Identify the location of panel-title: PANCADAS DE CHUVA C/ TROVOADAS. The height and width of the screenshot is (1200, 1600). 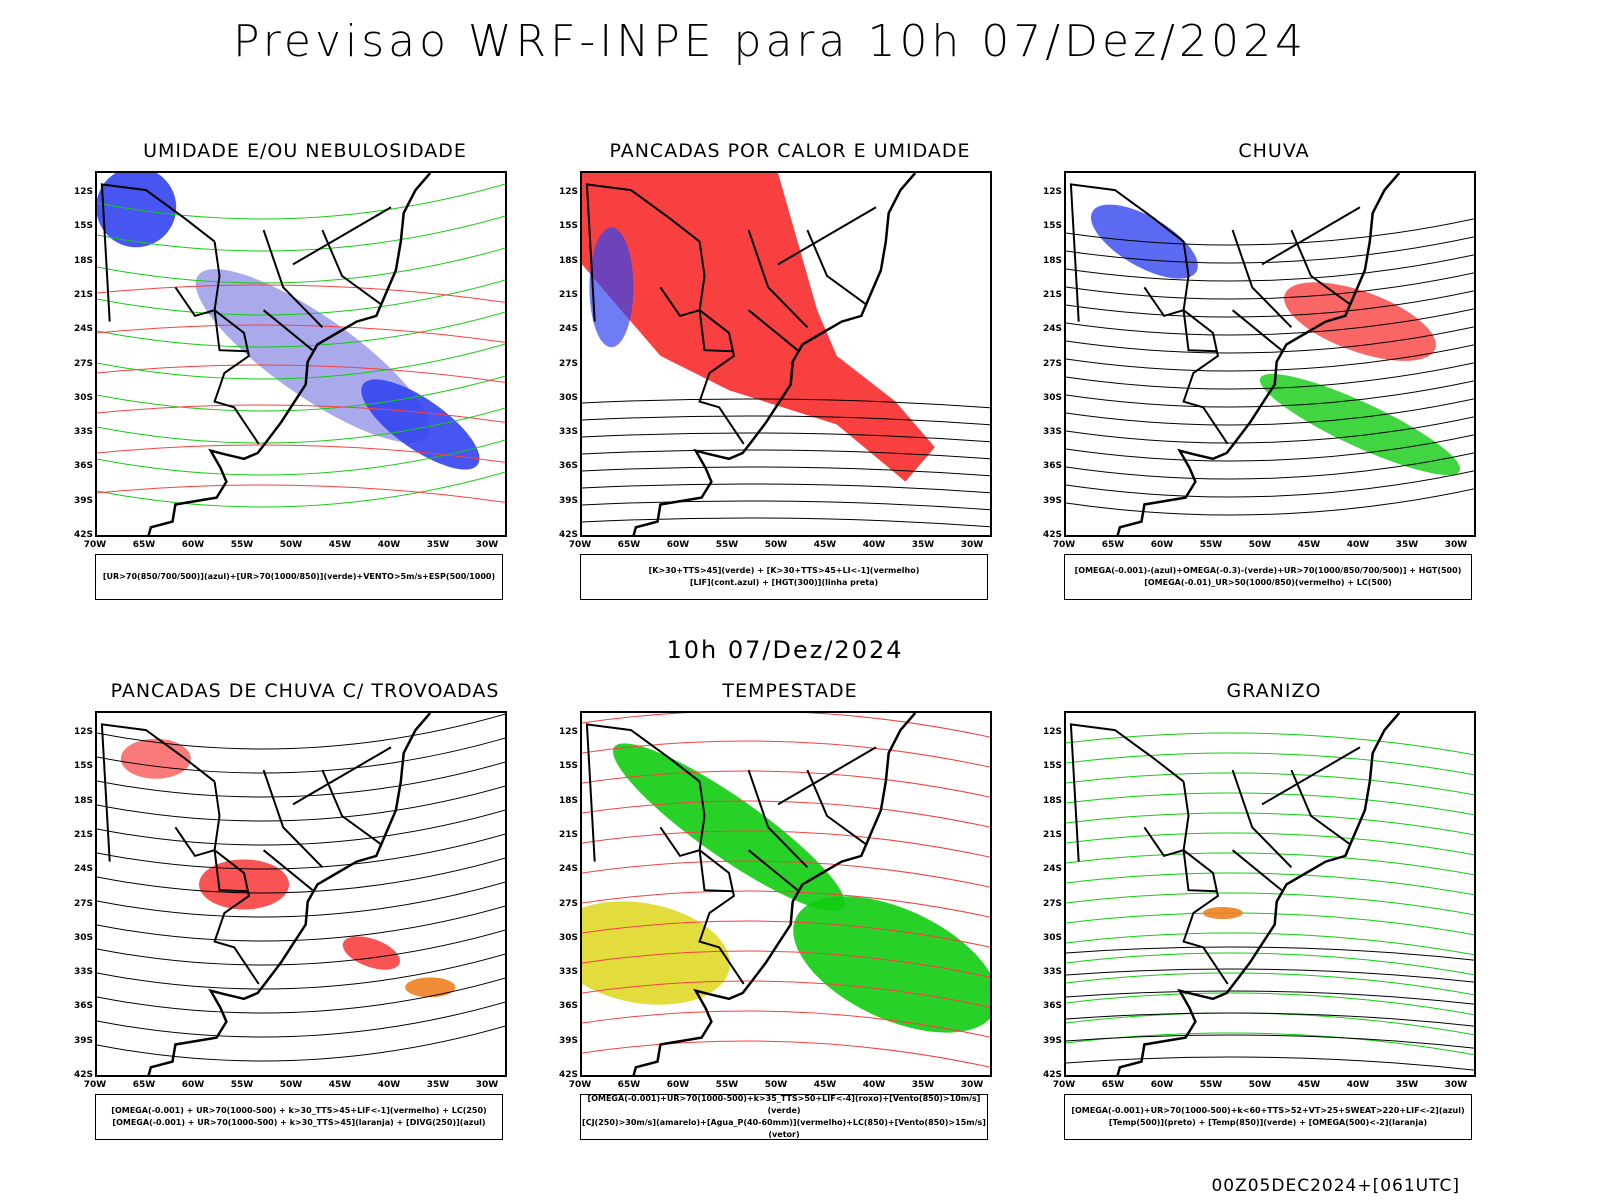
(305, 691).